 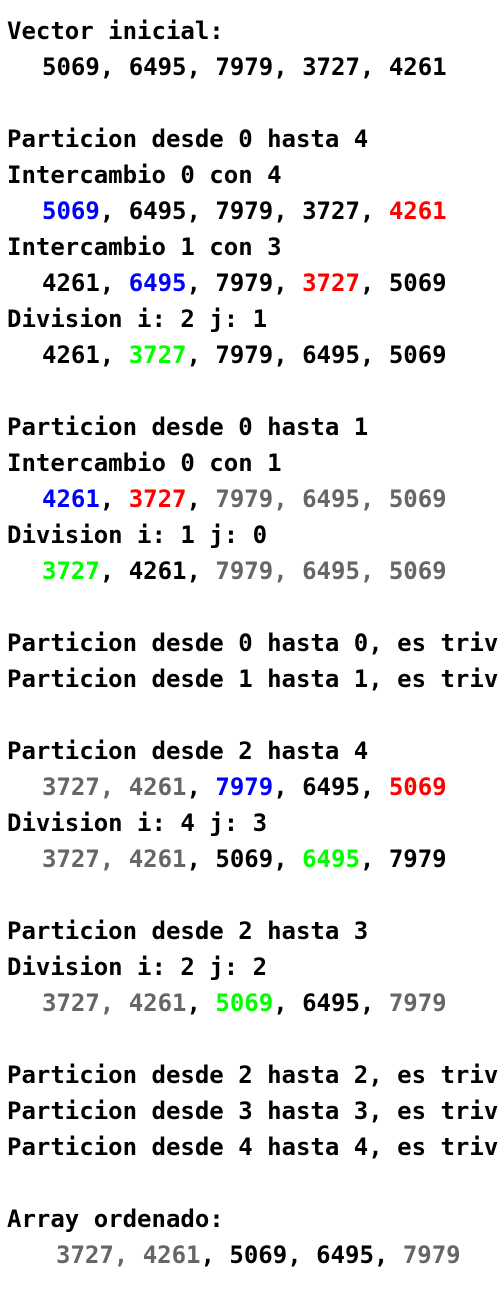 I want to click on console-line: Particion desde 2 hasta 2, es trivial, so click(x=253, y=1075).